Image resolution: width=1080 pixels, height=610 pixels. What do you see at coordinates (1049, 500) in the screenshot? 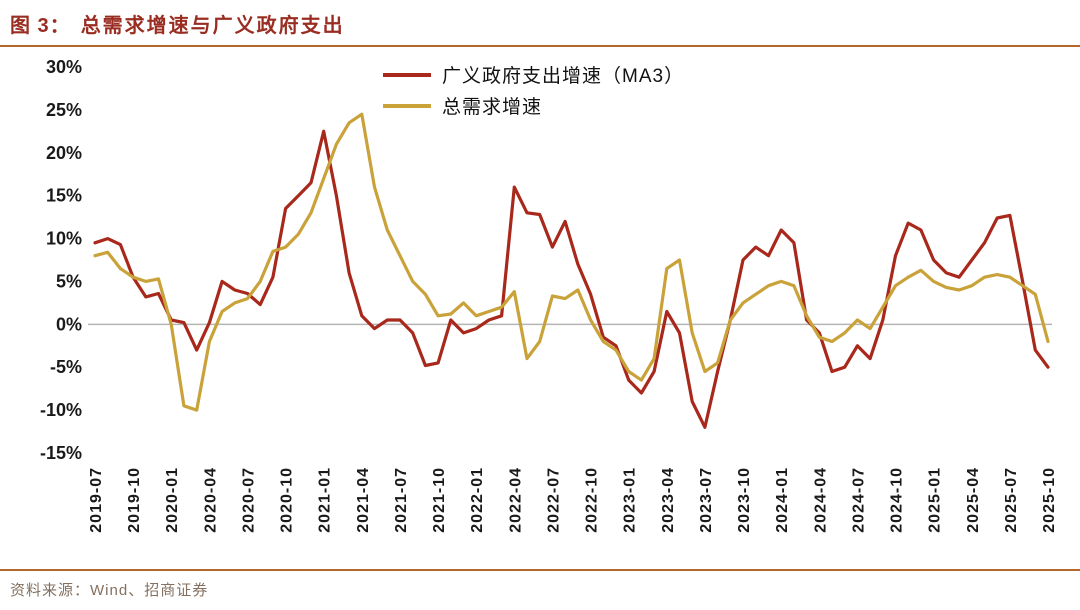
I see `x-axis-tick-label: 2025-10` at bounding box center [1049, 500].